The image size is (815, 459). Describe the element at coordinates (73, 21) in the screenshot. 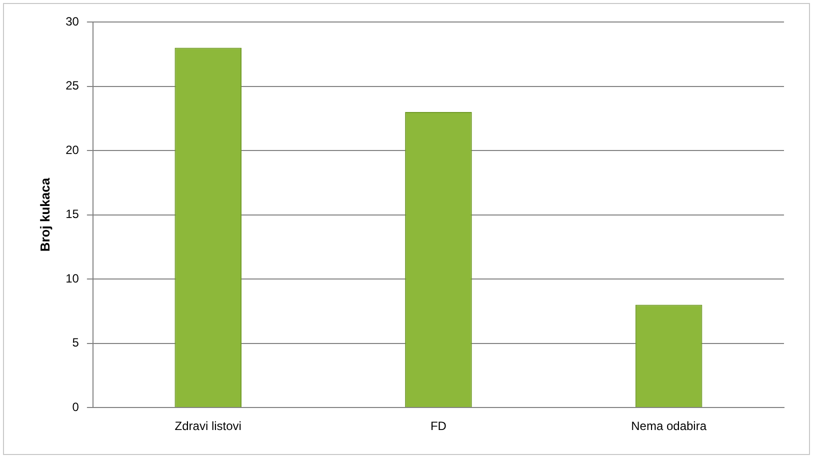

I see `y-tick-label: 30` at that location.